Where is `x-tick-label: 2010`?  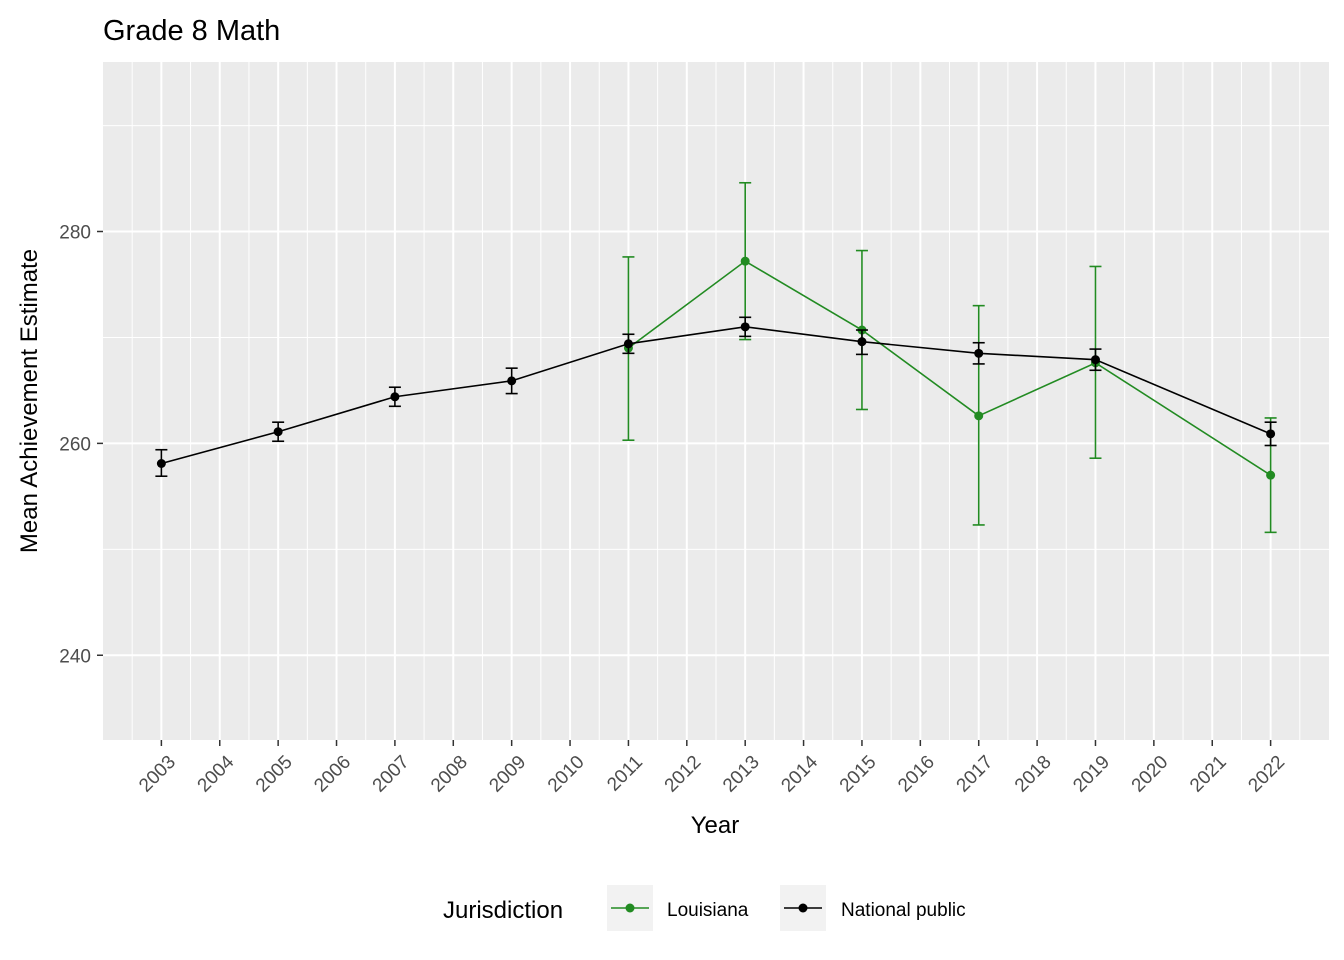
x-tick-label: 2010 is located at coordinates (566, 774).